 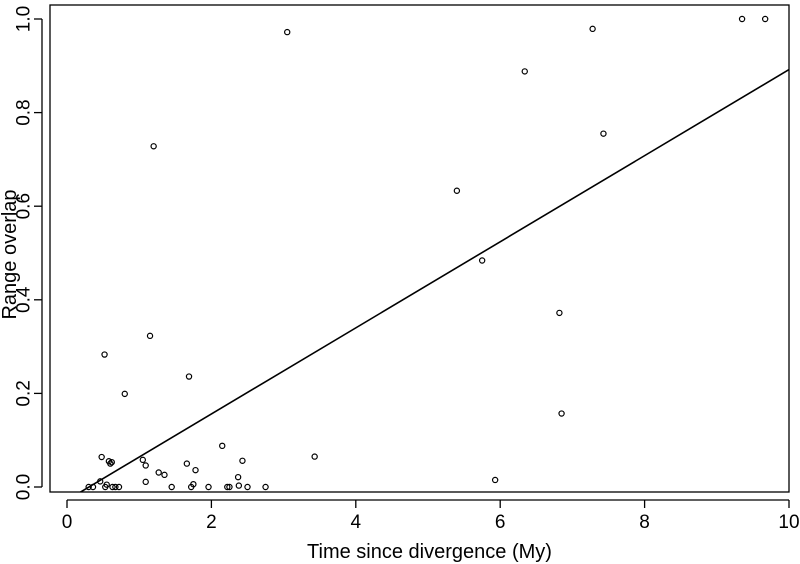 What do you see at coordinates (67, 522) in the screenshot?
I see `x-tick-label: 0` at bounding box center [67, 522].